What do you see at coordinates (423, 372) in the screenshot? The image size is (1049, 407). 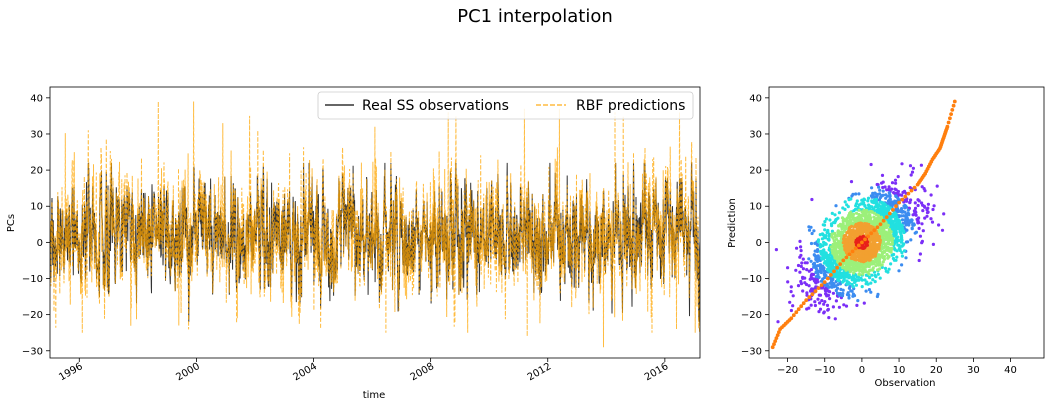 I see `timeseries-xtick-label: 2008` at bounding box center [423, 372].